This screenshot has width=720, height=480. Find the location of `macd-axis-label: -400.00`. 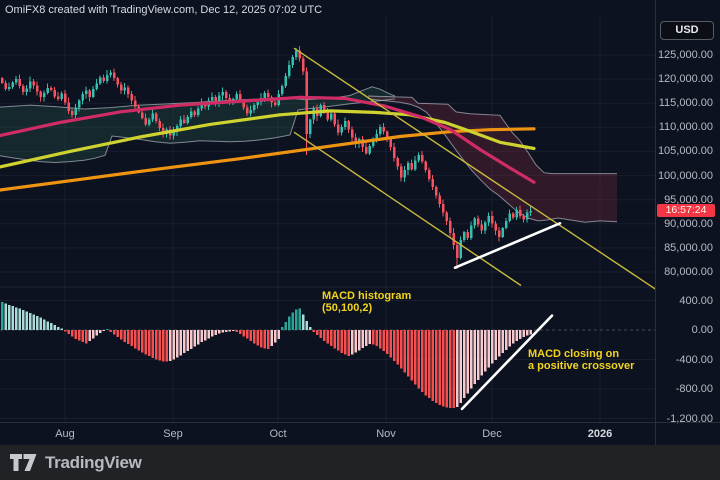

macd-axis-label: -400.00 is located at coordinates (694, 359).